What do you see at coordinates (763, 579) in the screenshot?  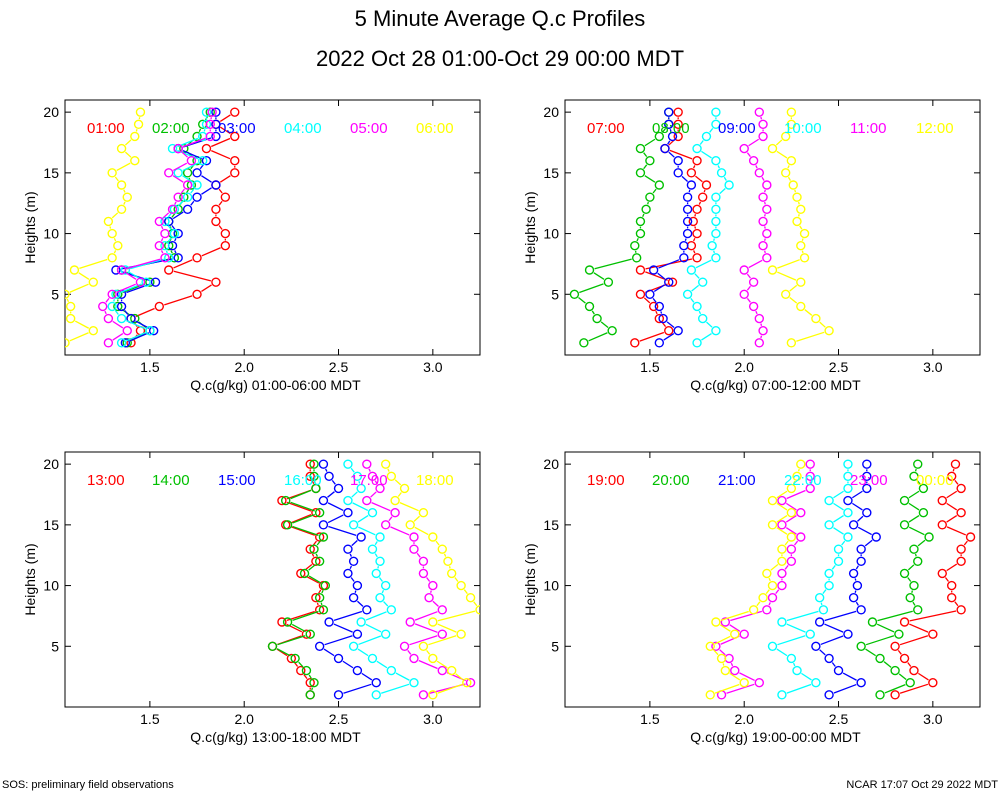 I see `series-23:00` at bounding box center [763, 579].